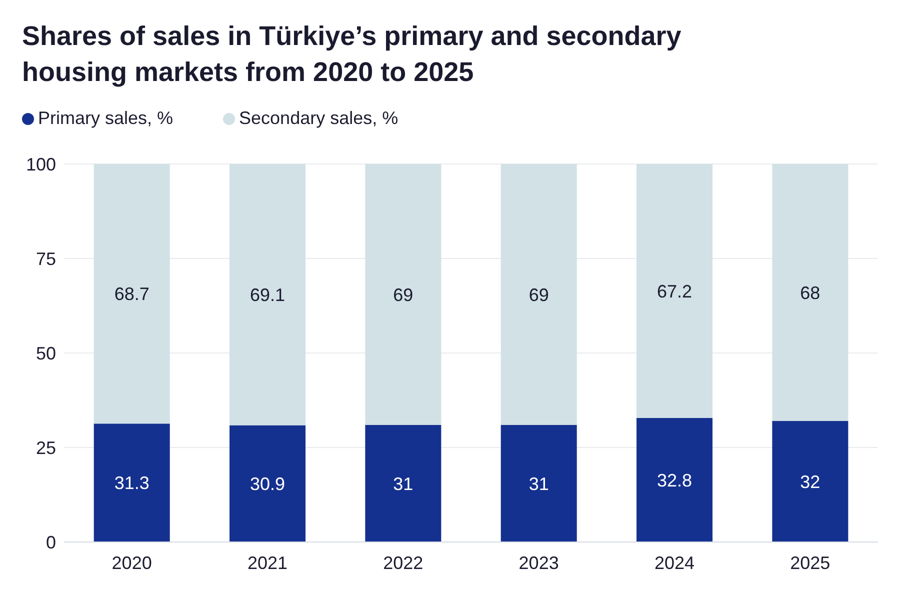 The height and width of the screenshot is (600, 900). I want to click on x-tick-label: 2024, so click(674, 562).